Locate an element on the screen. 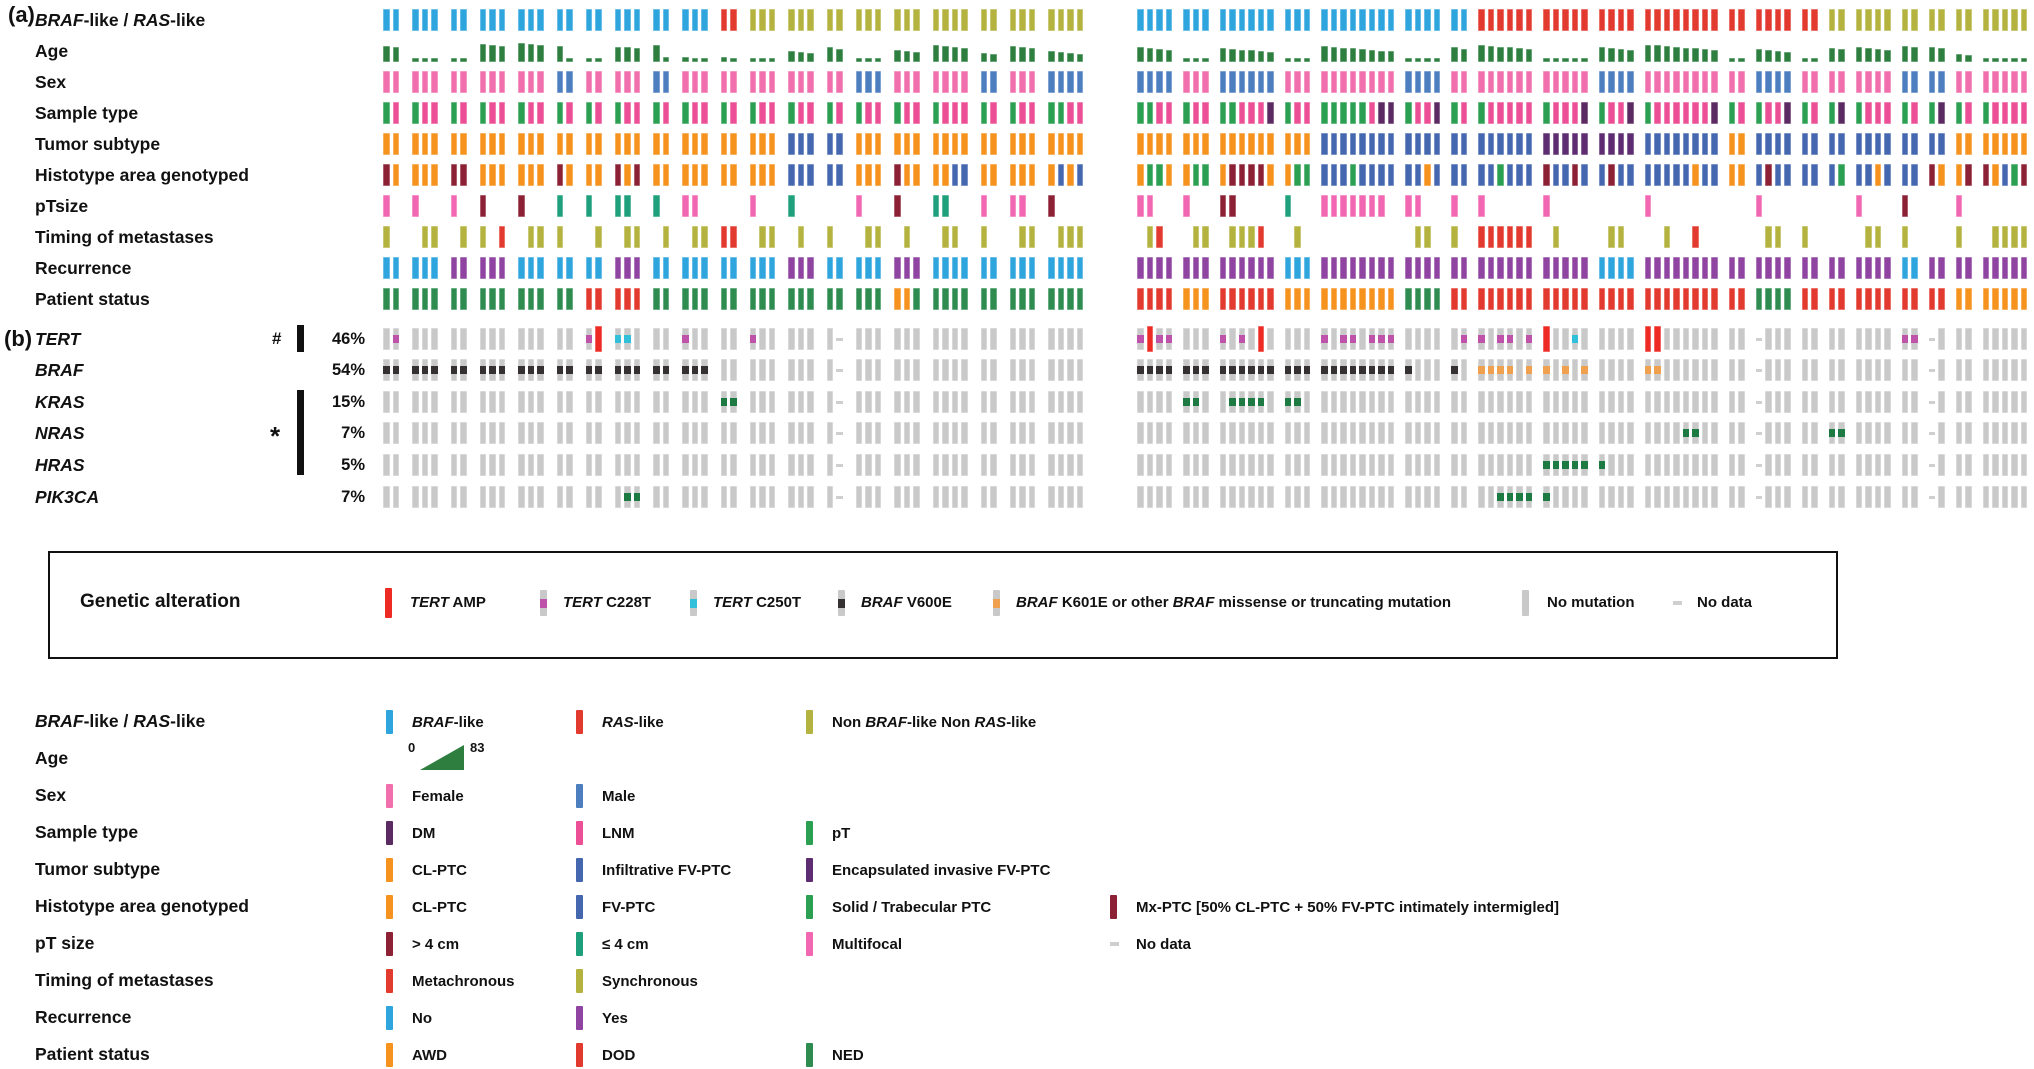 The width and height of the screenshot is (2034, 1069). legend-swatch-g is located at coordinates (809, 833).